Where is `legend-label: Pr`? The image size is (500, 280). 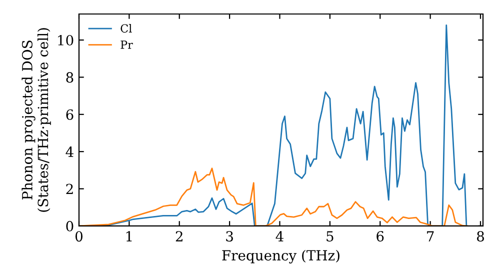 legend-label: Pr is located at coordinates (126, 44).